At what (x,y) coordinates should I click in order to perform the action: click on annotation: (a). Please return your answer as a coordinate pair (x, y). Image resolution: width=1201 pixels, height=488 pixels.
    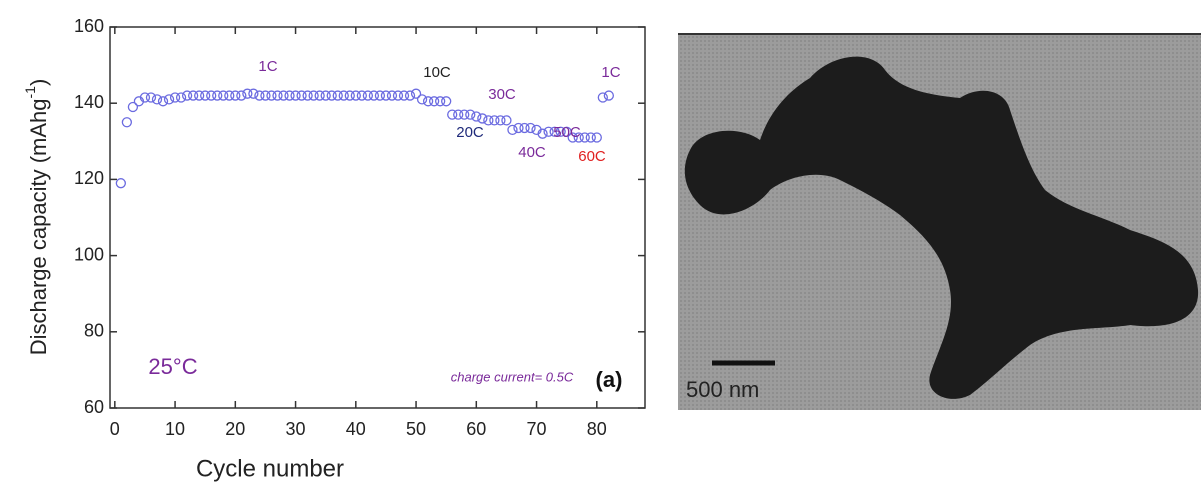
    Looking at the image, I should click on (609, 379).